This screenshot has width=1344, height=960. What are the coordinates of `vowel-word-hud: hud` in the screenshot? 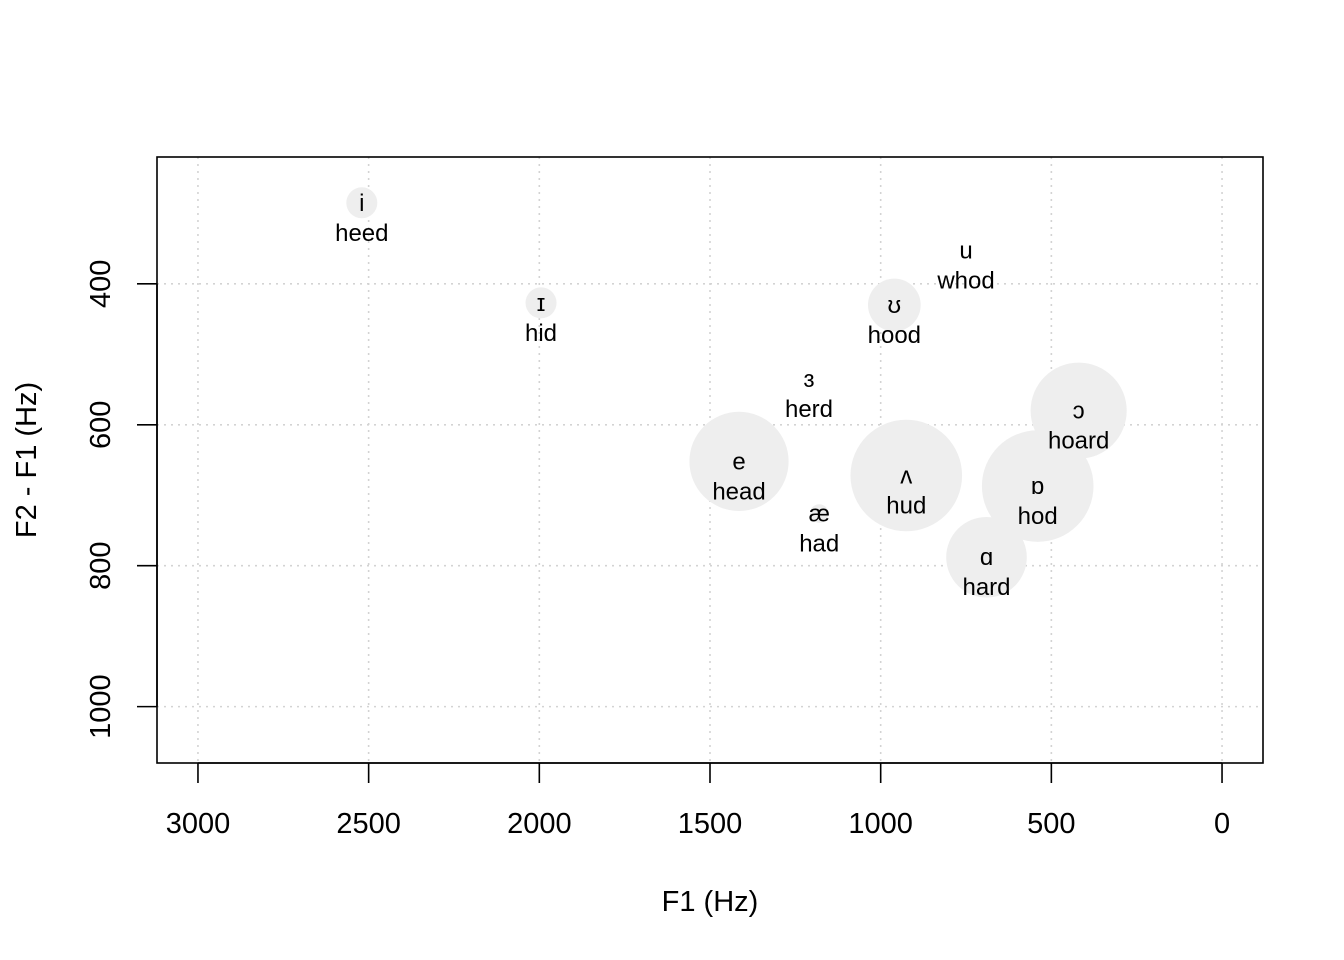 It's located at (906, 506).